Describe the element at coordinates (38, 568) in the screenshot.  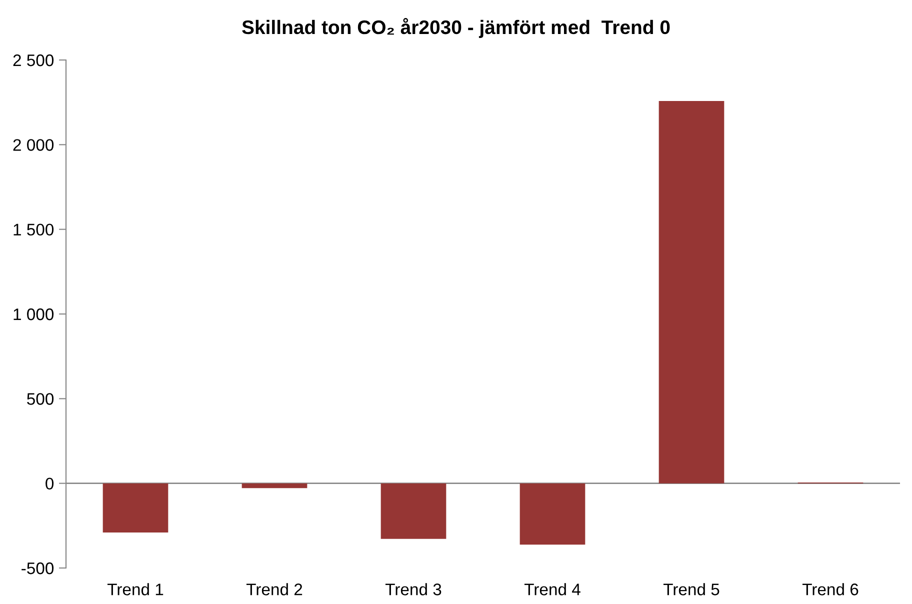
I see `y-tick-label: -500` at that location.